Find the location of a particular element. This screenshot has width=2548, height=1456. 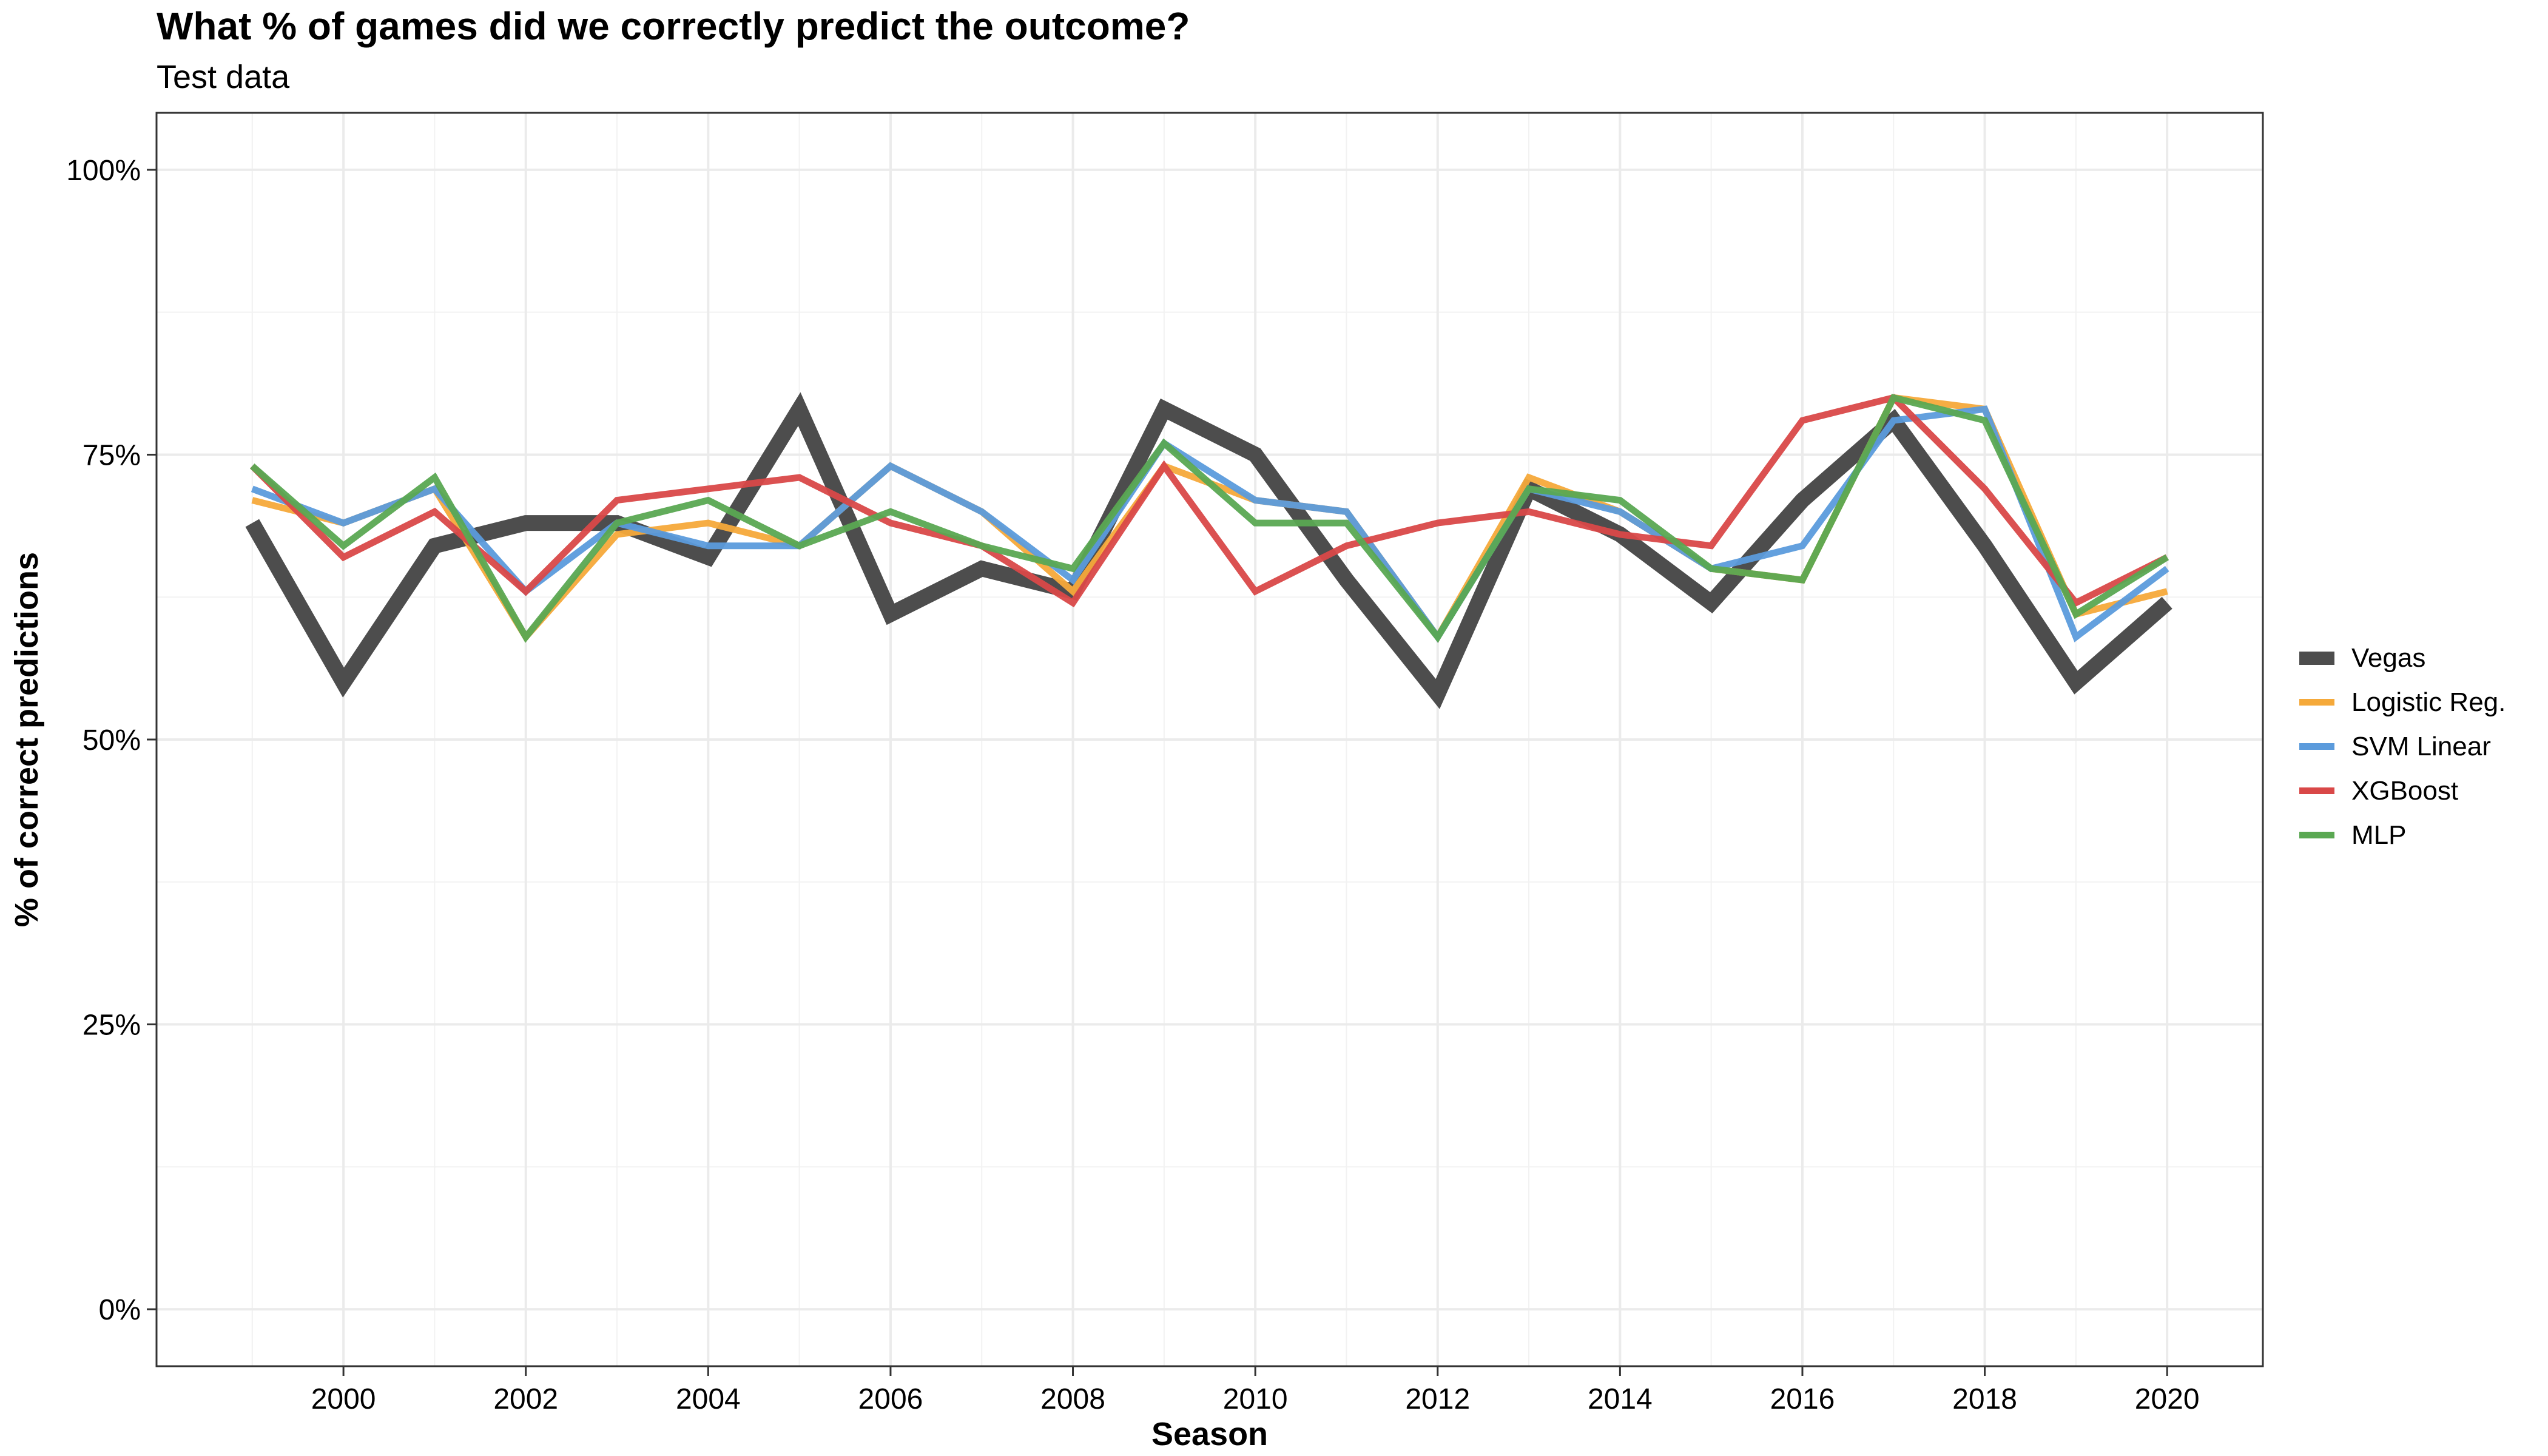

series-line-mlp is located at coordinates (1209, 518).